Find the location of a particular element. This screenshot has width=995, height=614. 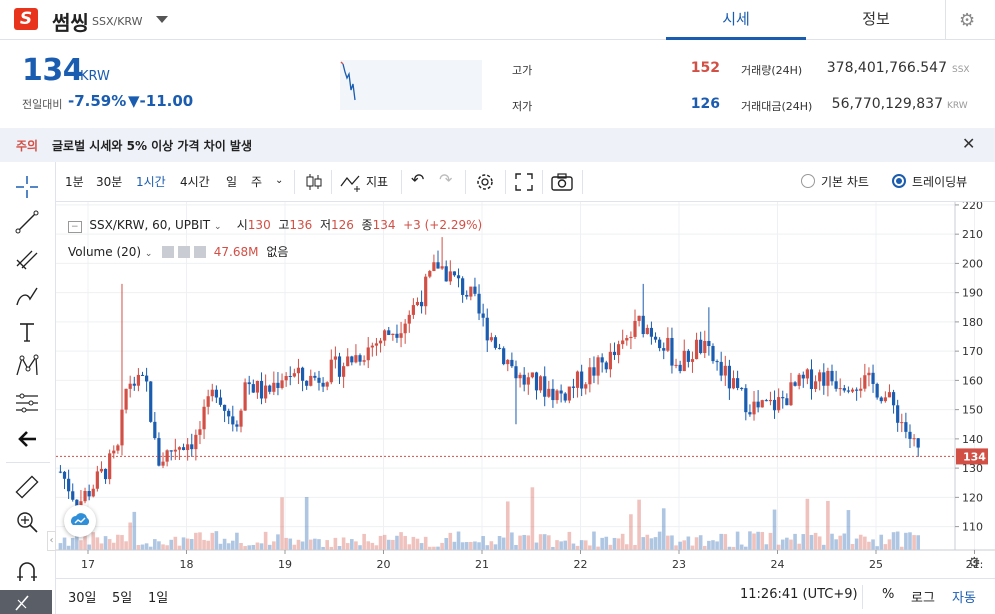

chart-bottom-bar: 30일 5일 1일 11:26:41 (UTC+9) % 로그 자동 is located at coordinates (525, 596).